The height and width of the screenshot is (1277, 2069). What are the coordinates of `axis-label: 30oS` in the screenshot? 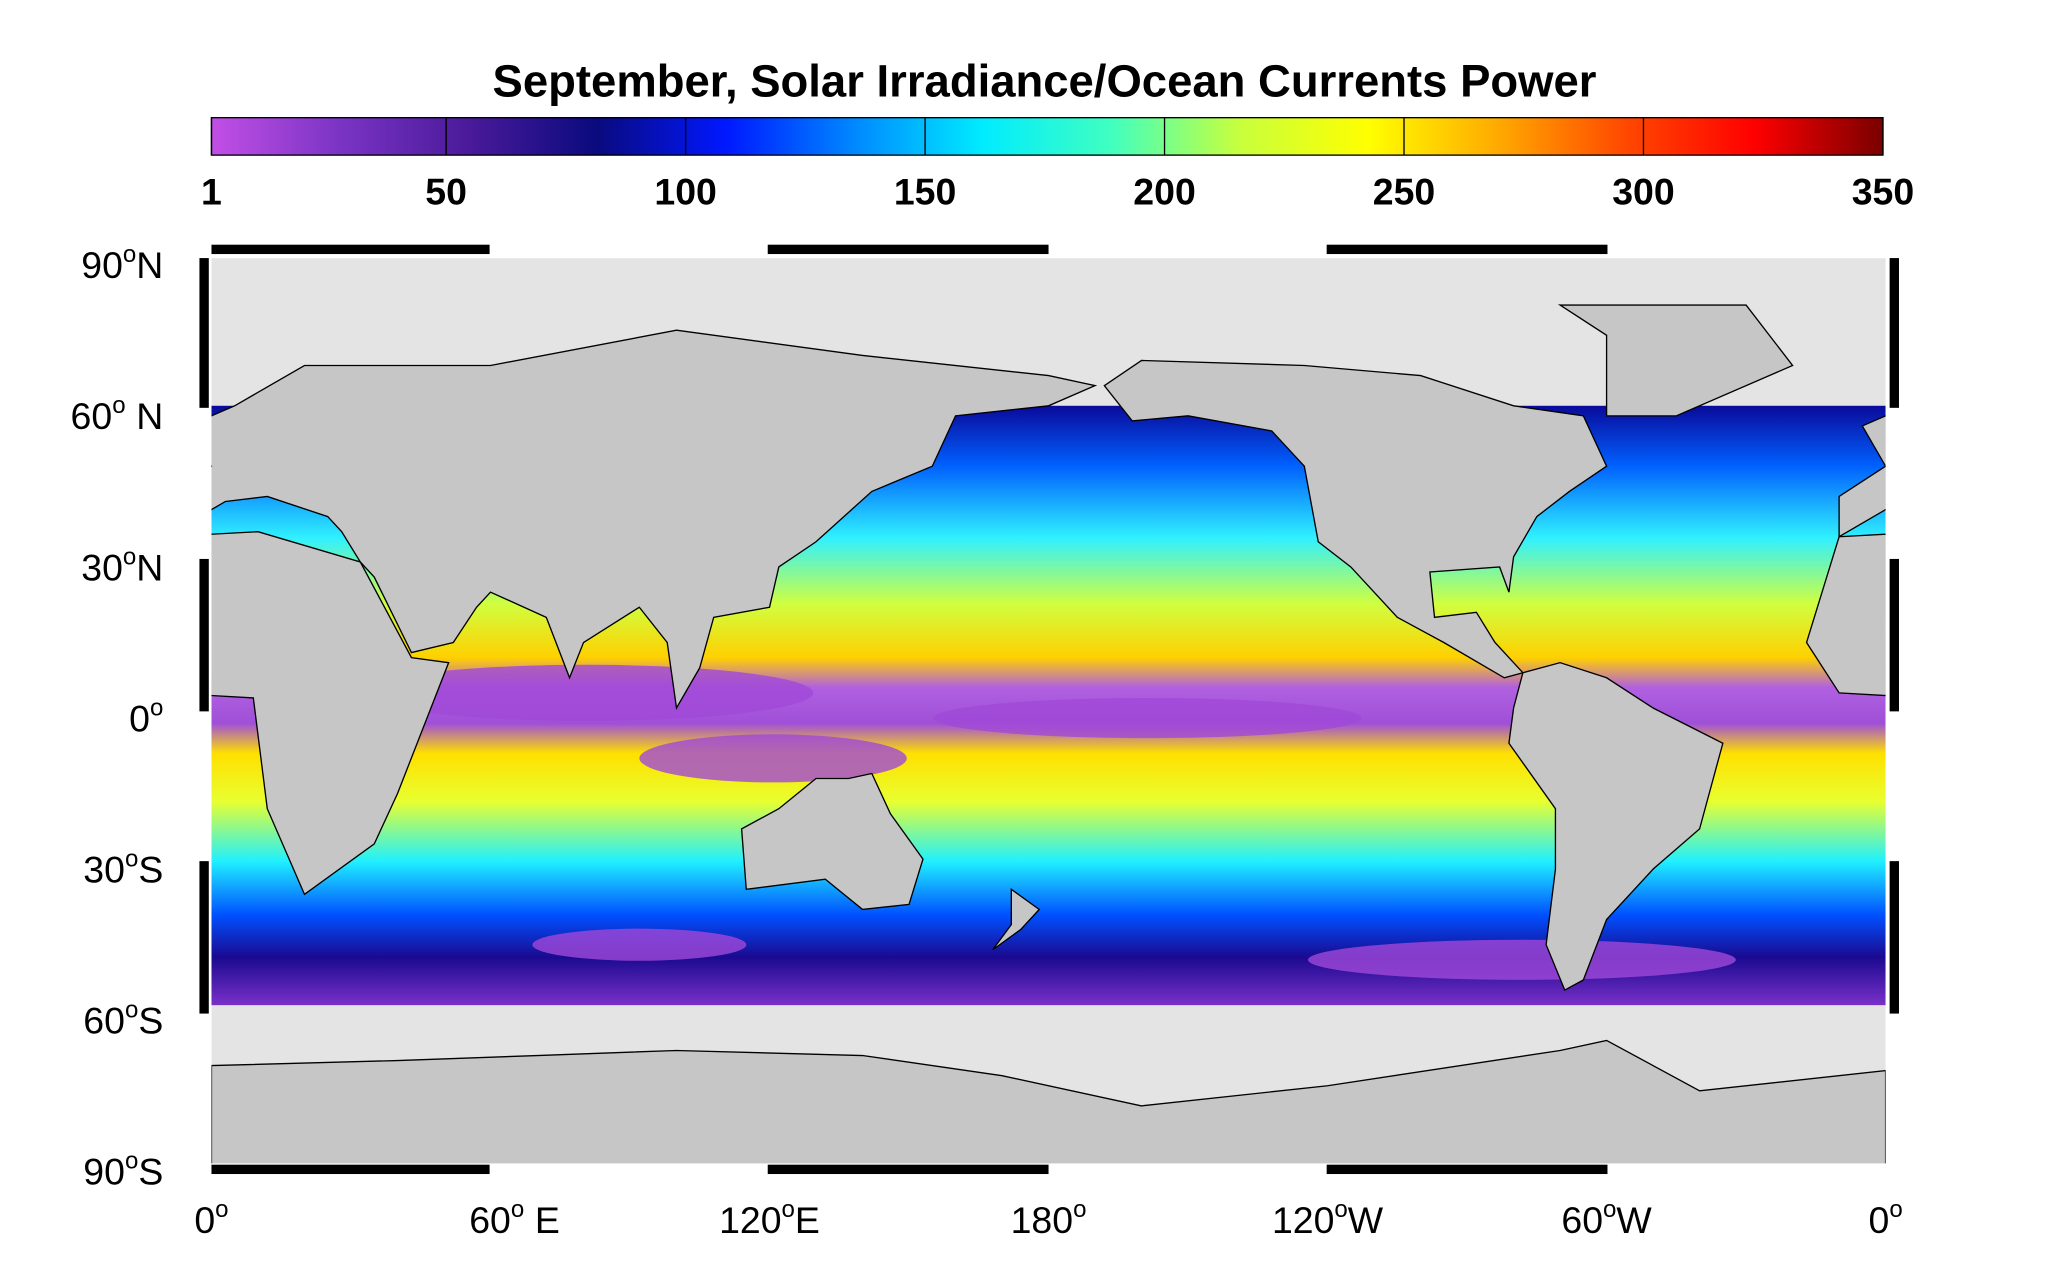 It's located at (123, 867).